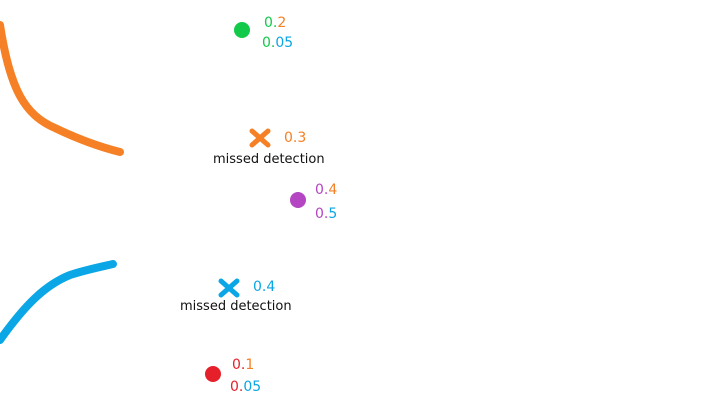  I want to click on purple-score-2: 0.5, so click(326, 214).